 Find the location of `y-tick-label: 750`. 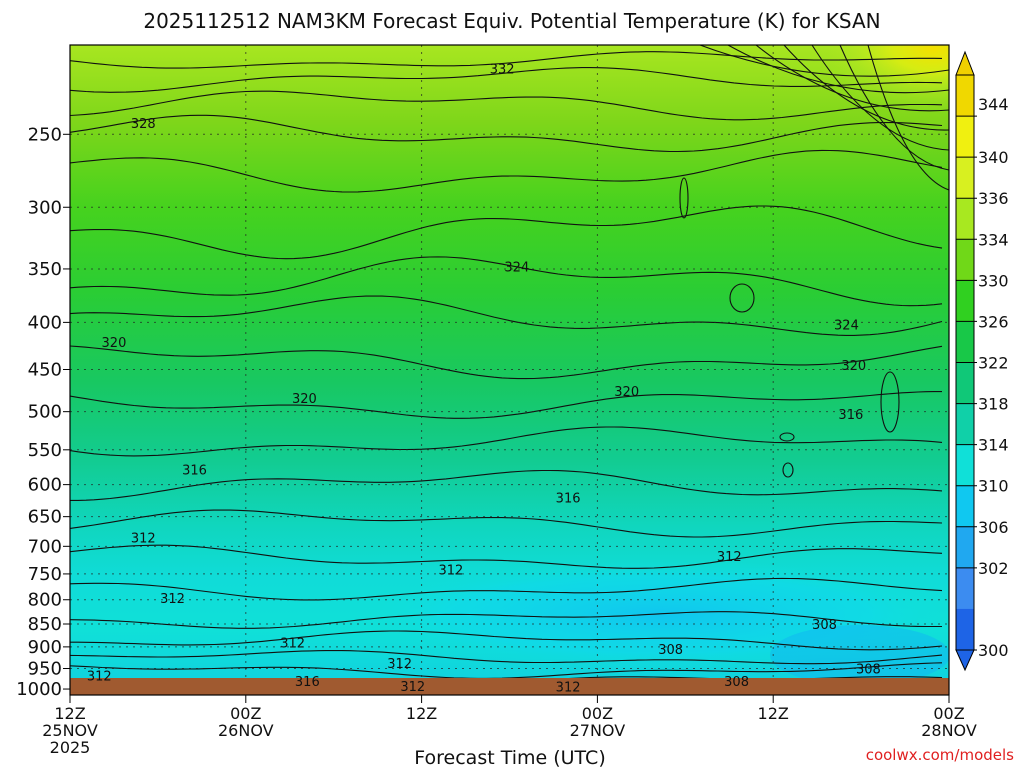

y-tick-label: 750 is located at coordinates (45, 574).